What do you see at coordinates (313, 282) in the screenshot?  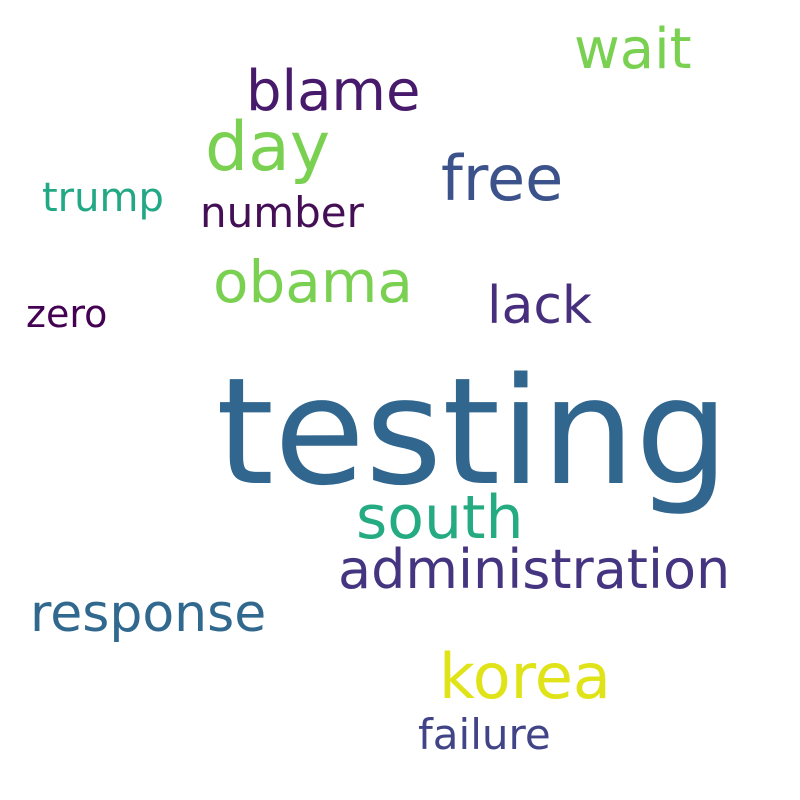 I see `word-obama: obama` at bounding box center [313, 282].